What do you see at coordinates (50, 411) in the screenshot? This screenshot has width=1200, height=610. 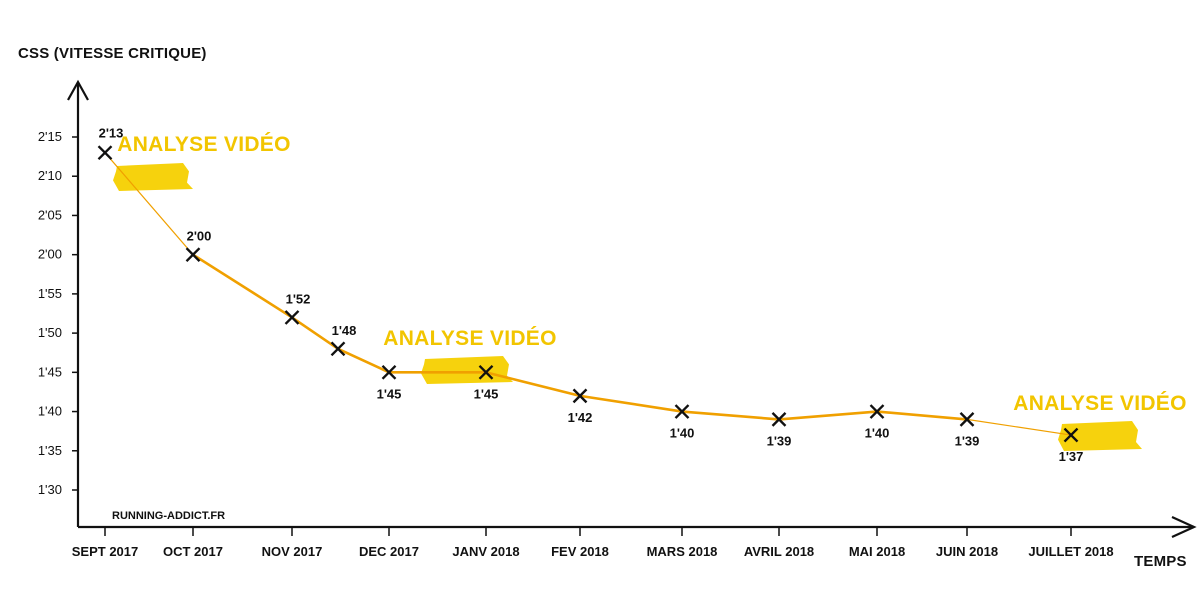 I see `y-tick-label: 1'40` at bounding box center [50, 411].